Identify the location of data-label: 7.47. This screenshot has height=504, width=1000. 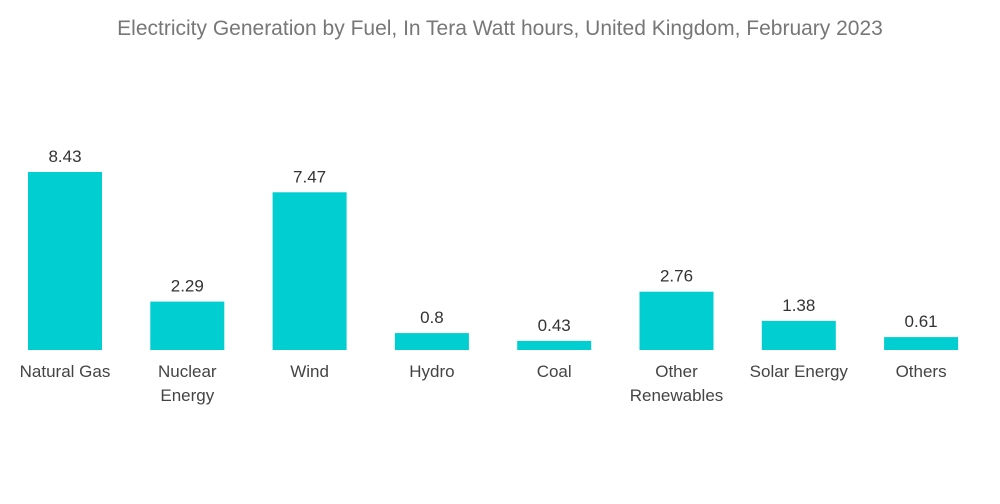
(309, 176).